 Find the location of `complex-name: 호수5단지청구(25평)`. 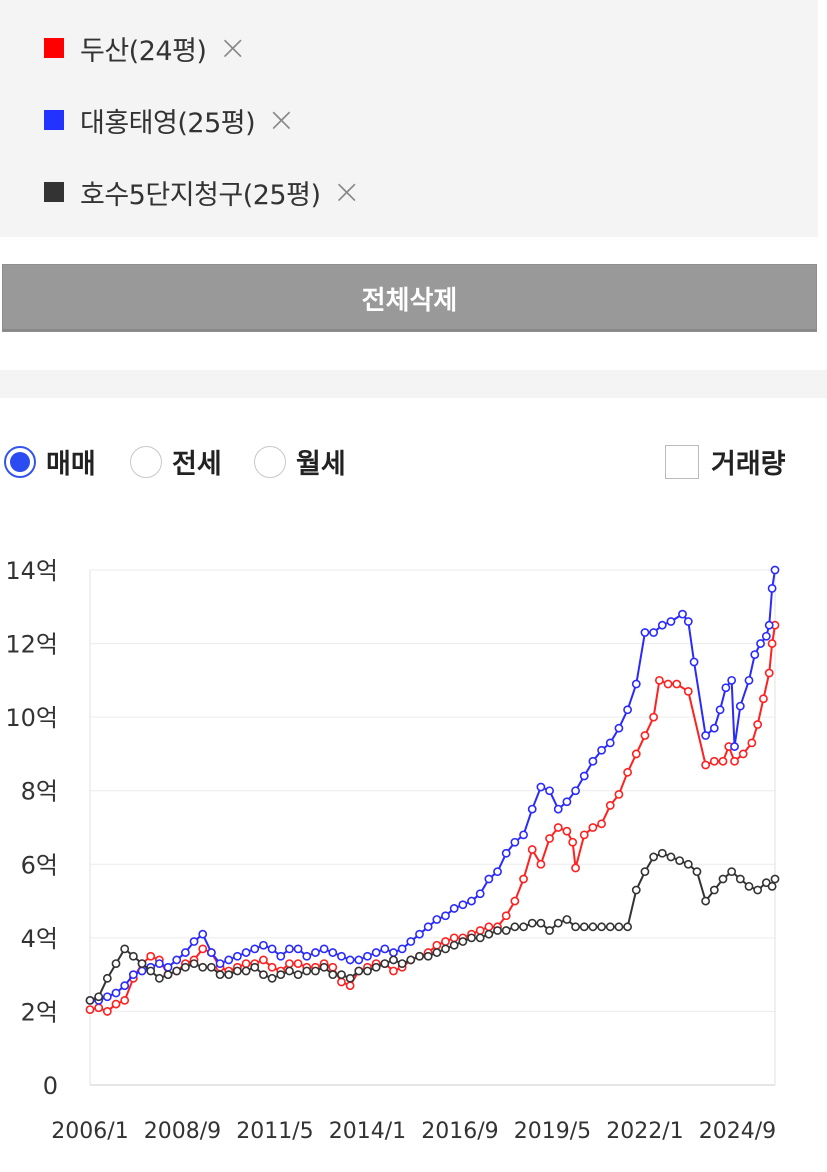

complex-name: 호수5단지청구(25평) is located at coordinates (200, 195).